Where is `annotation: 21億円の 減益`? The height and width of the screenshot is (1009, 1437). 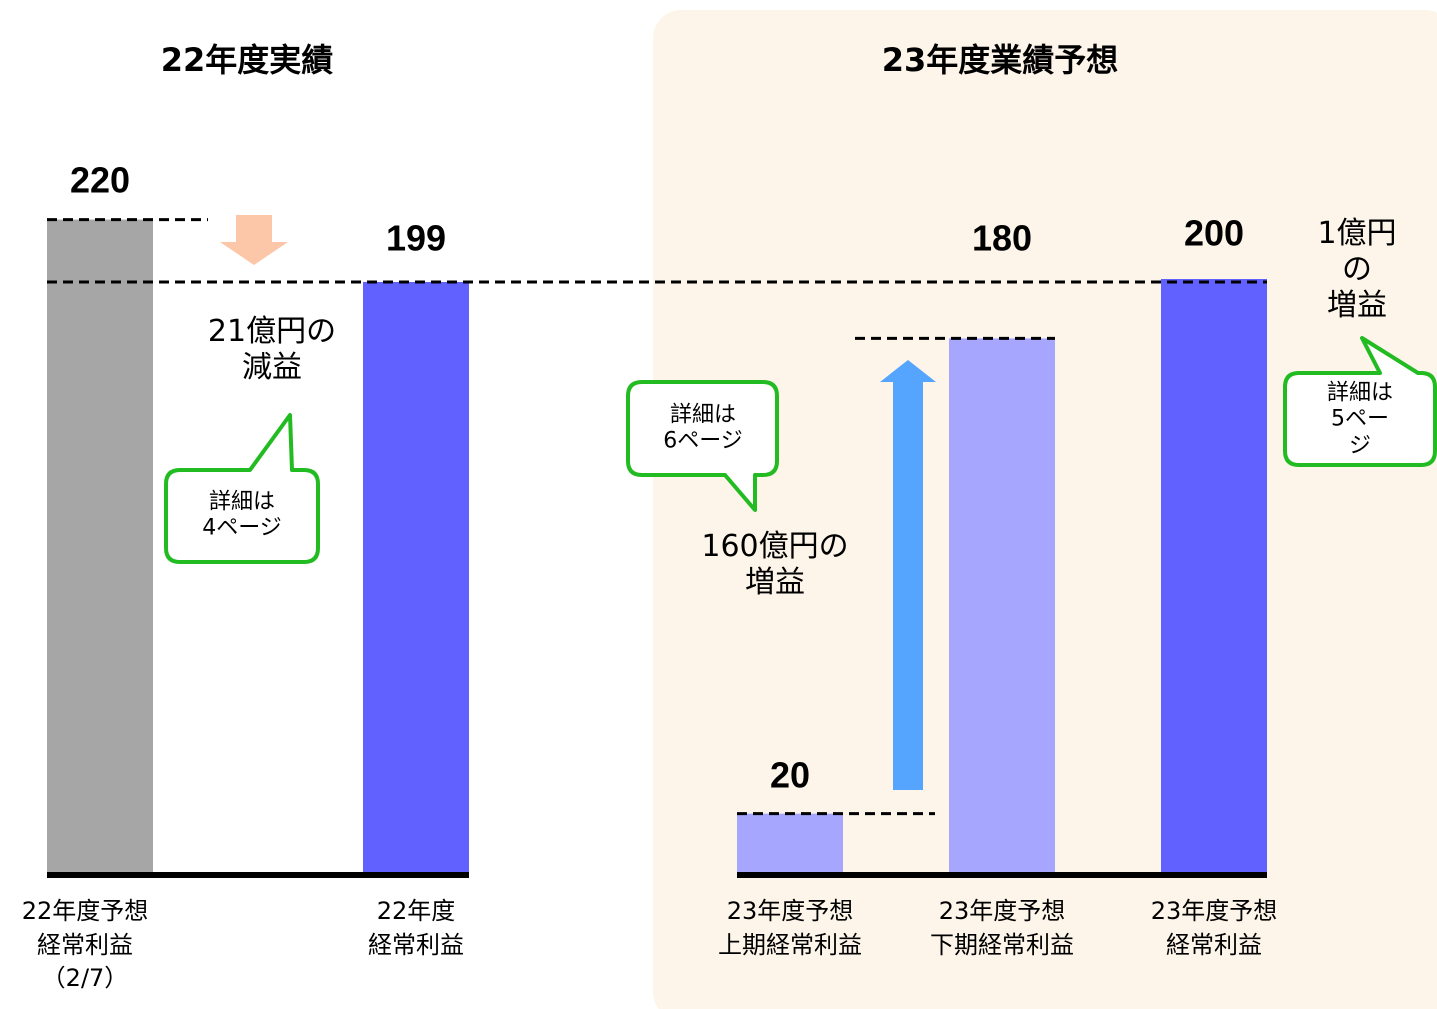 annotation: 21億円の 減益 is located at coordinates (272, 349).